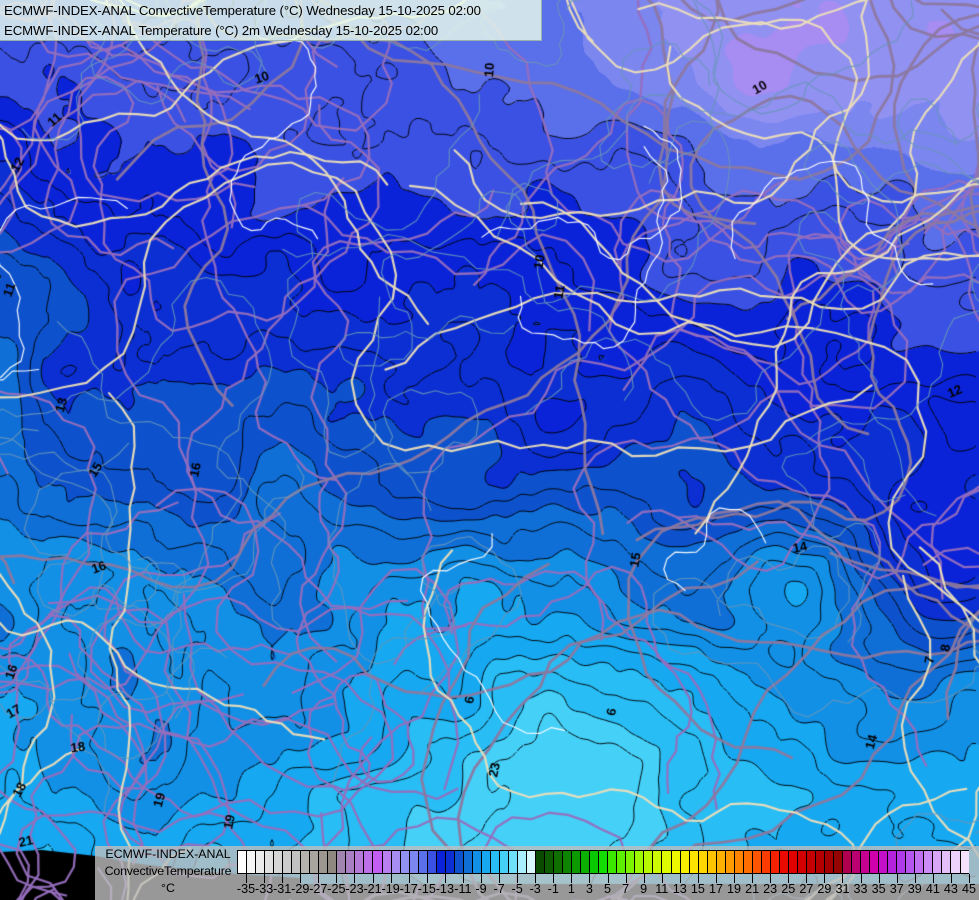  What do you see at coordinates (444, 889) in the screenshot?
I see `colorbar-tick-label: -13` at bounding box center [444, 889].